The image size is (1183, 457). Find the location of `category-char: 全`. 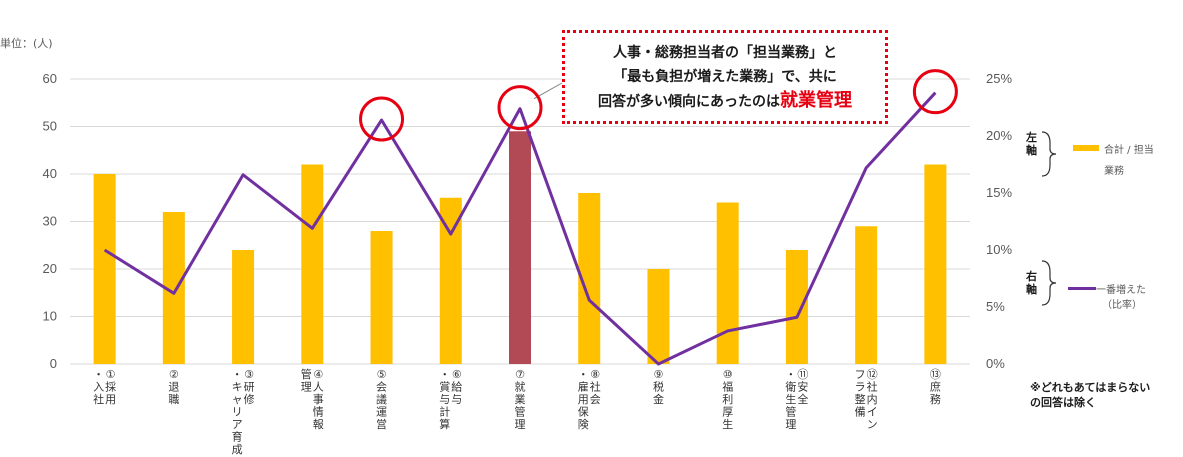

category-char: 全 is located at coordinates (802, 399).